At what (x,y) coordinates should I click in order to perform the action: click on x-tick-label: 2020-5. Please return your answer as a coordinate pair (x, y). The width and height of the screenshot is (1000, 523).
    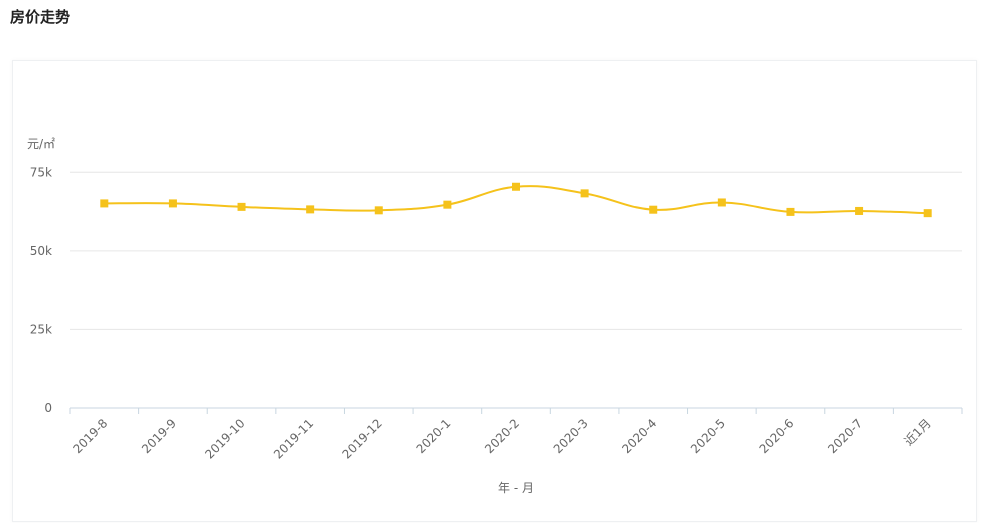
    Looking at the image, I should click on (708, 436).